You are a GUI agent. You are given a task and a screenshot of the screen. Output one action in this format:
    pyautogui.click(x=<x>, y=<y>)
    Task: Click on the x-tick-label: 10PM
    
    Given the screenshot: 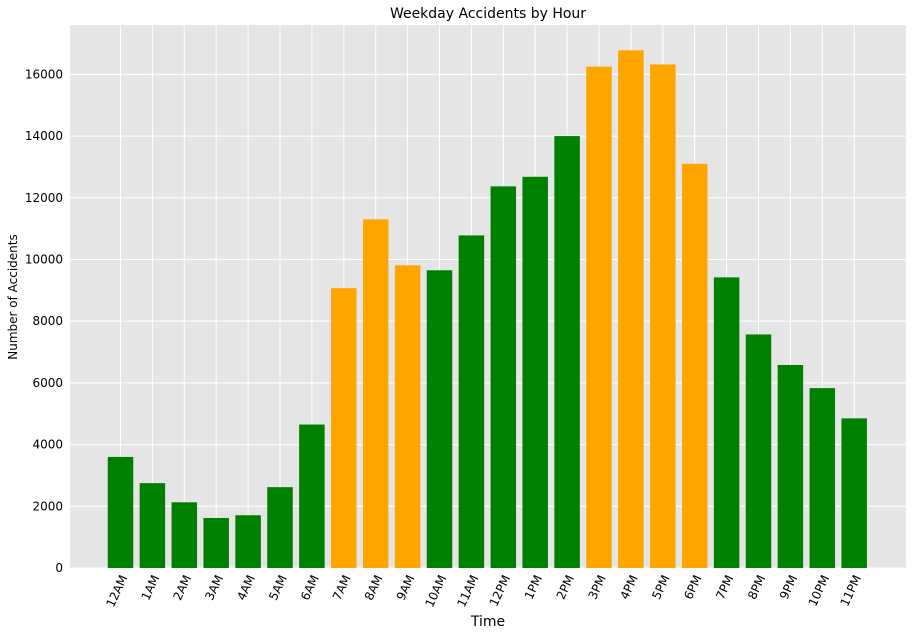 What is the action you would take?
    pyautogui.click(x=819, y=591)
    